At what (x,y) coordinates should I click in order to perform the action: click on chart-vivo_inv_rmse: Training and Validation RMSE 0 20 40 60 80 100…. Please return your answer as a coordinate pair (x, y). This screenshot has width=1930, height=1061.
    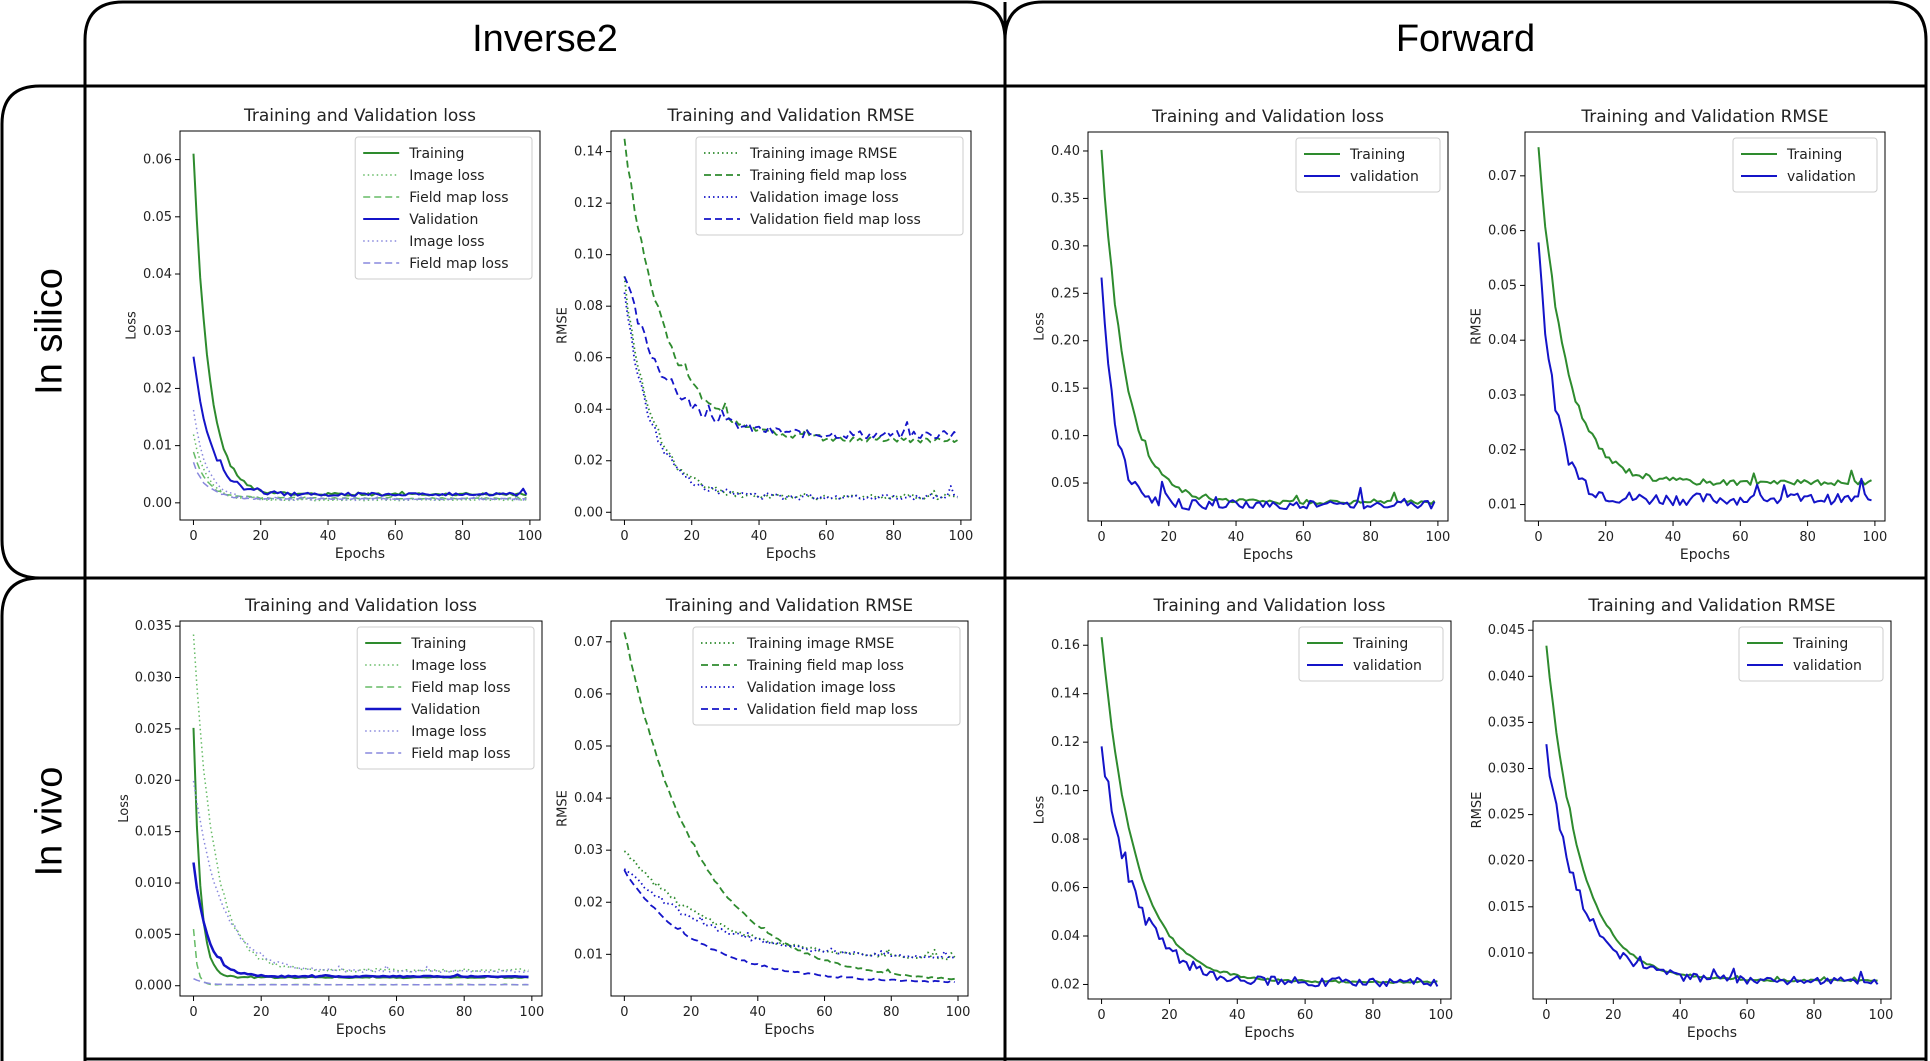
    Looking at the image, I should click on (763, 817).